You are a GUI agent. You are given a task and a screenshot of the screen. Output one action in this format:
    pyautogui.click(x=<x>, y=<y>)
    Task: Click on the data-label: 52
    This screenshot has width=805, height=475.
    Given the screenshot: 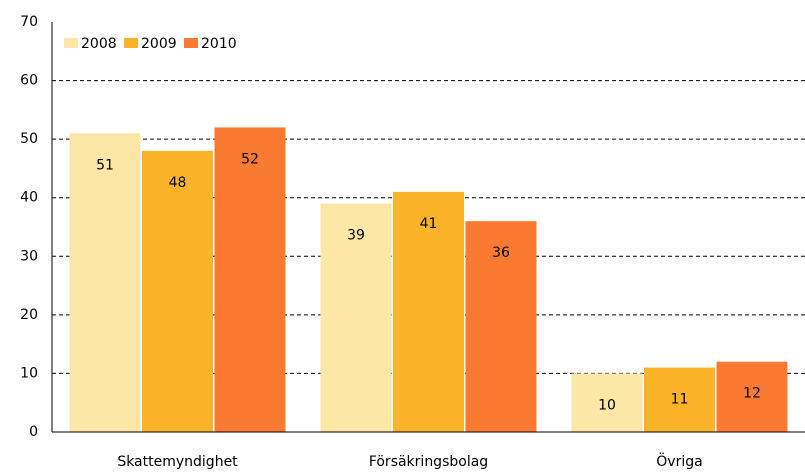 What is the action you would take?
    pyautogui.click(x=250, y=159)
    